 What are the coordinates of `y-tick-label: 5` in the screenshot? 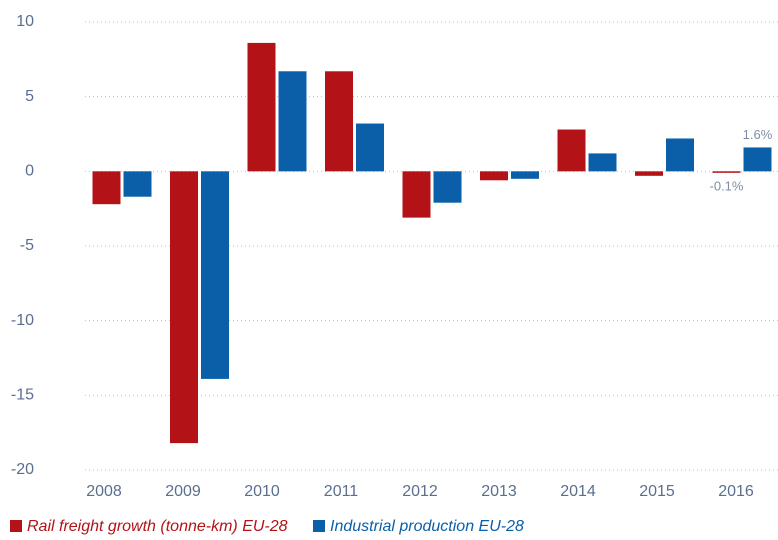 It's located at (29, 96).